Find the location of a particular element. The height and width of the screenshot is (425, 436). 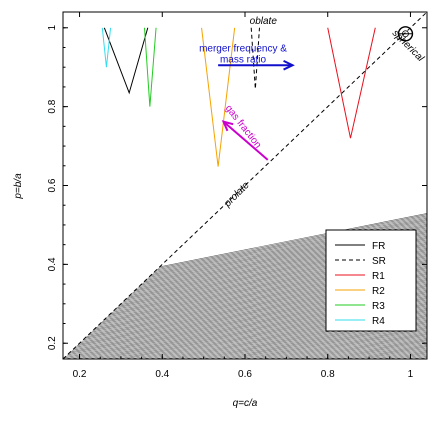

legend-label-r2: R2 is located at coordinates (378, 291).